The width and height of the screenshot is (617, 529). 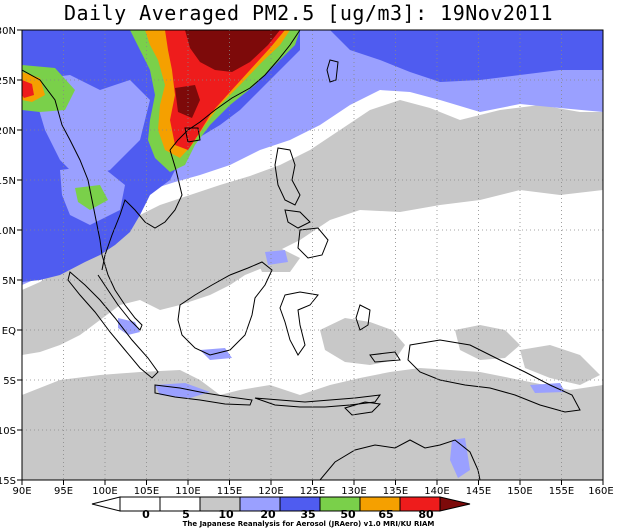 I want to click on field-80-plus-west, so click(x=28, y=89).